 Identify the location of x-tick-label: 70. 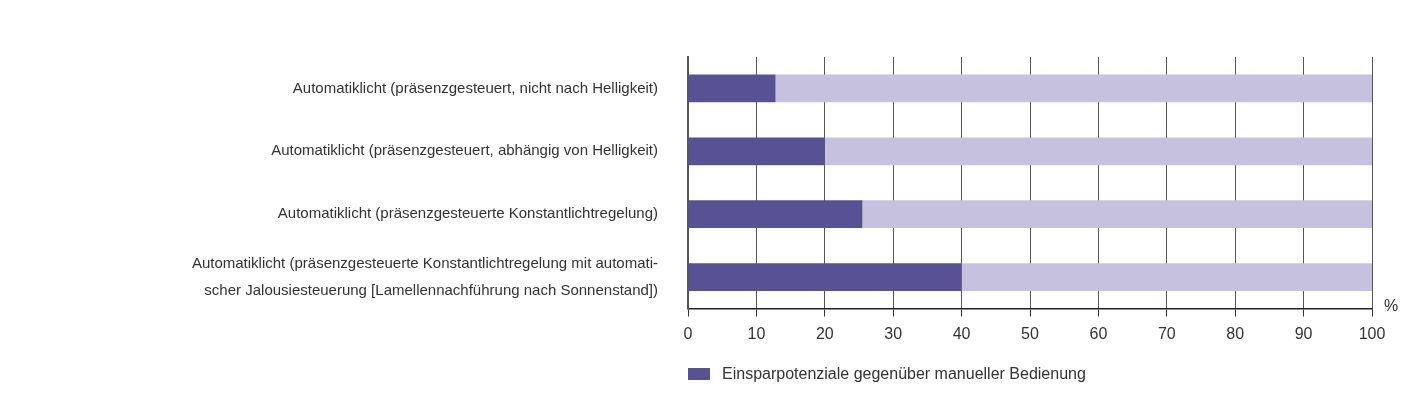
(1166, 333).